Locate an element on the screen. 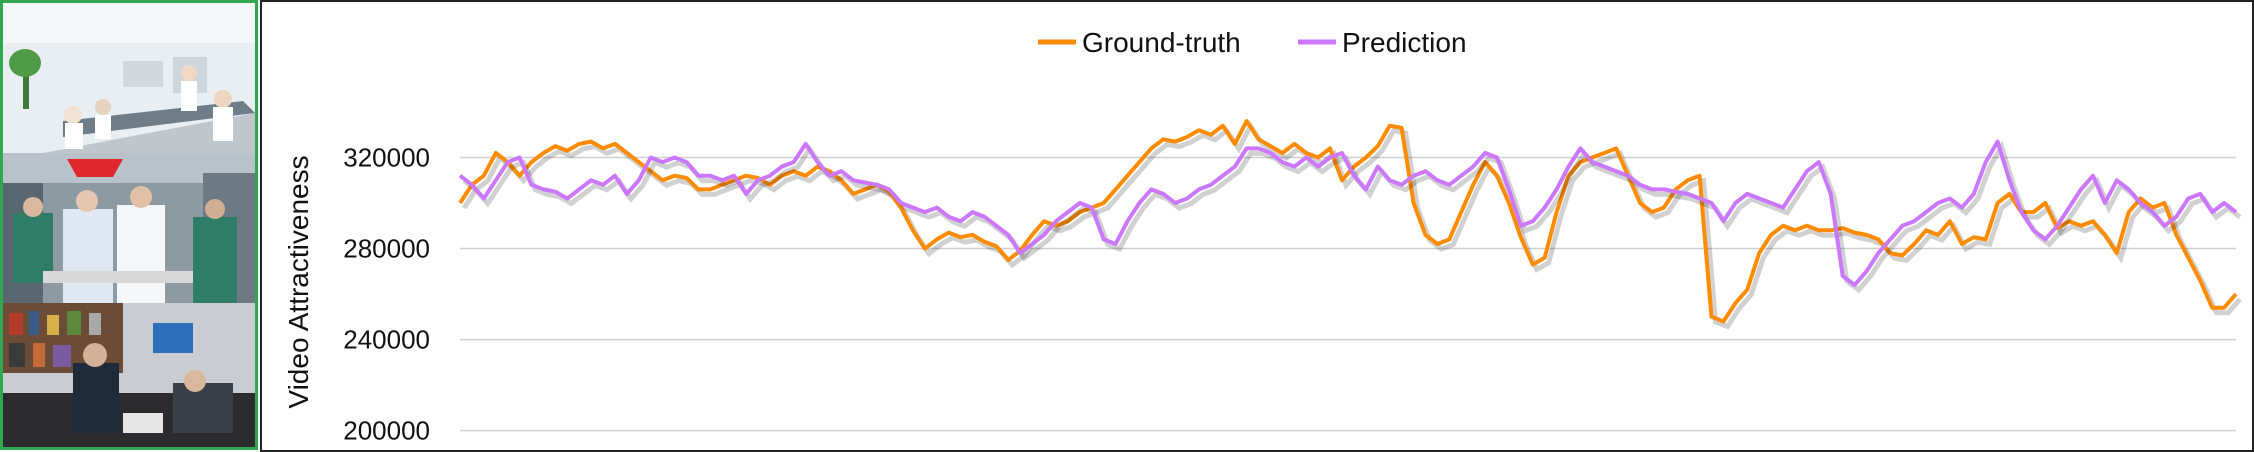 This screenshot has width=2254, height=452. legend-label-prediction: Prediction is located at coordinates (1404, 42).